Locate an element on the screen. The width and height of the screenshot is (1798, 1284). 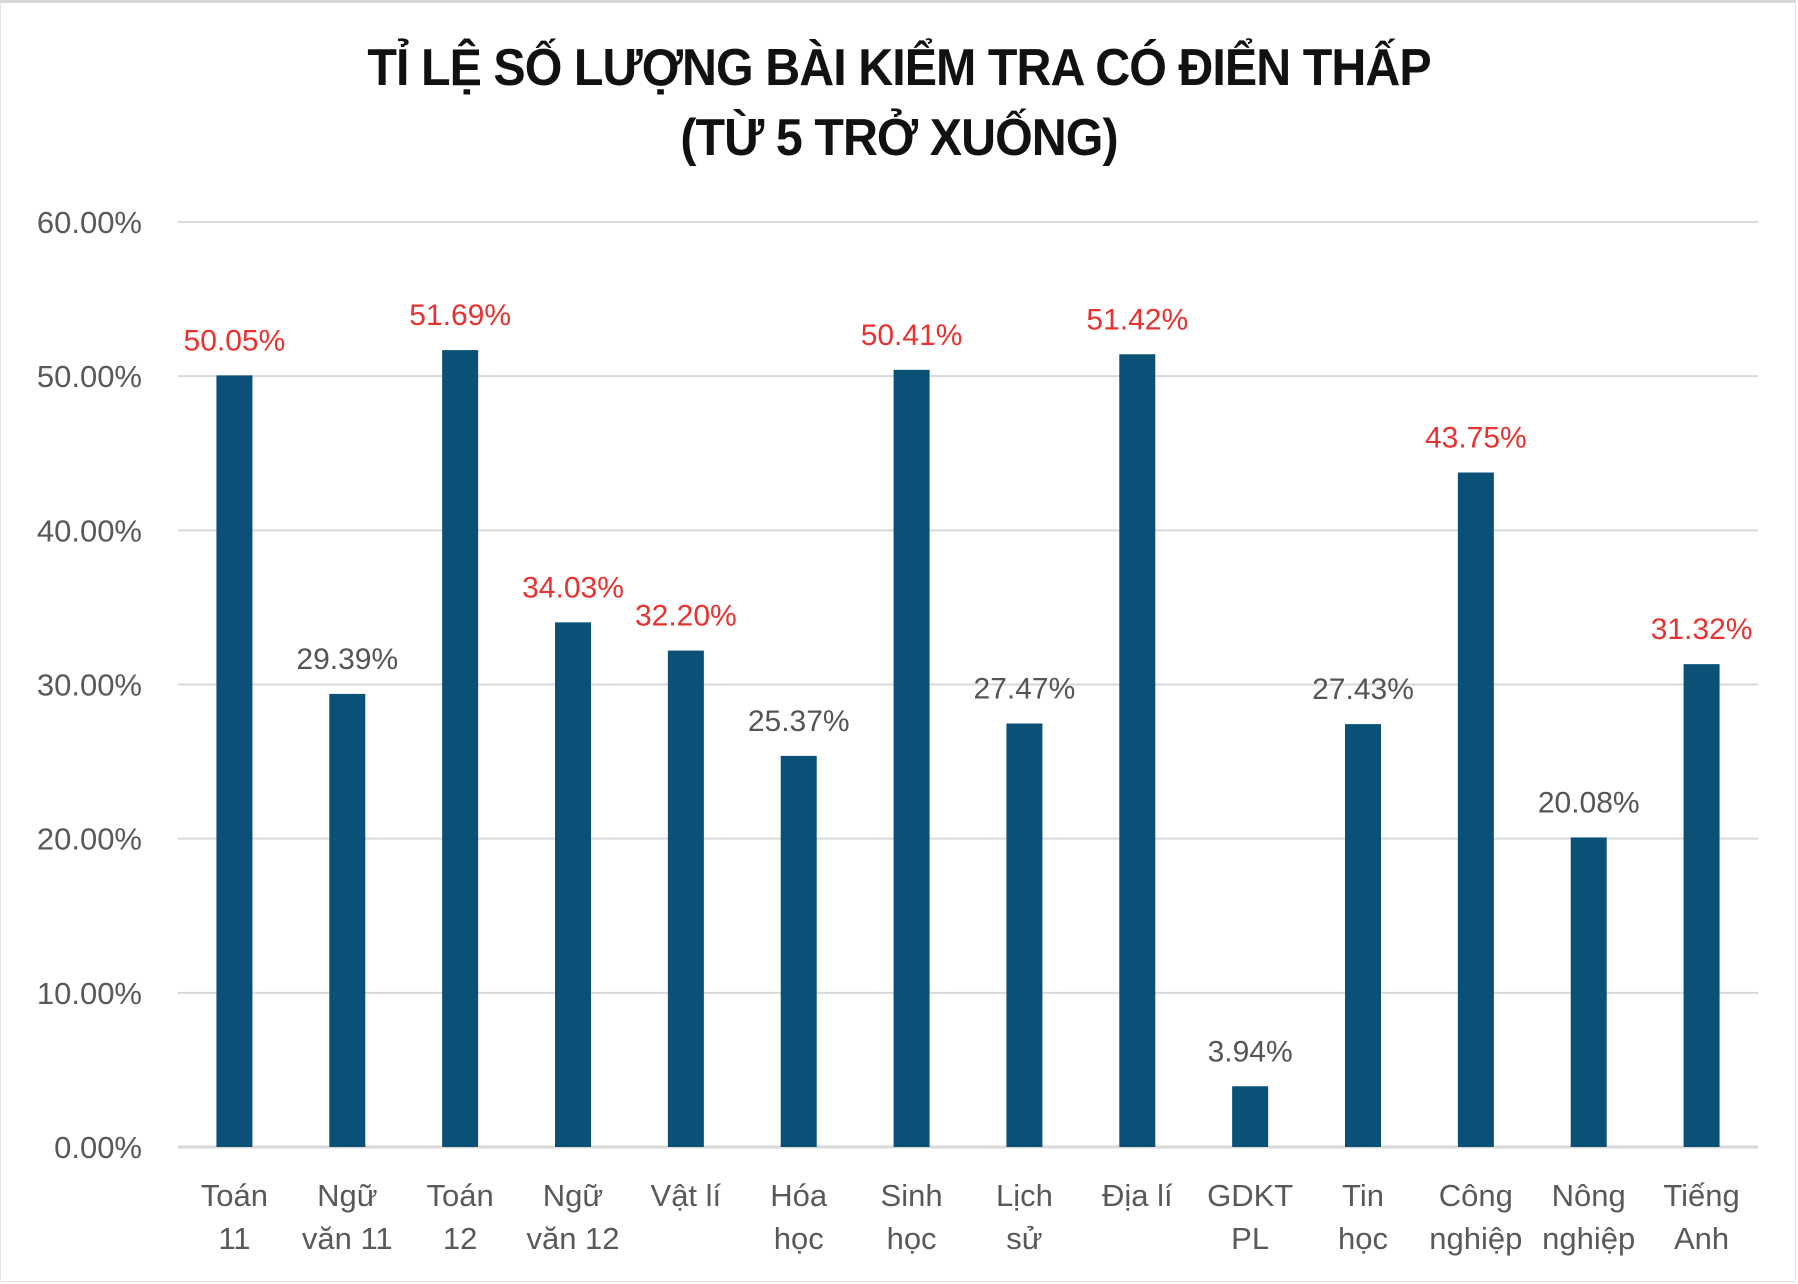
data-label: 3.94% is located at coordinates (1250, 1051).